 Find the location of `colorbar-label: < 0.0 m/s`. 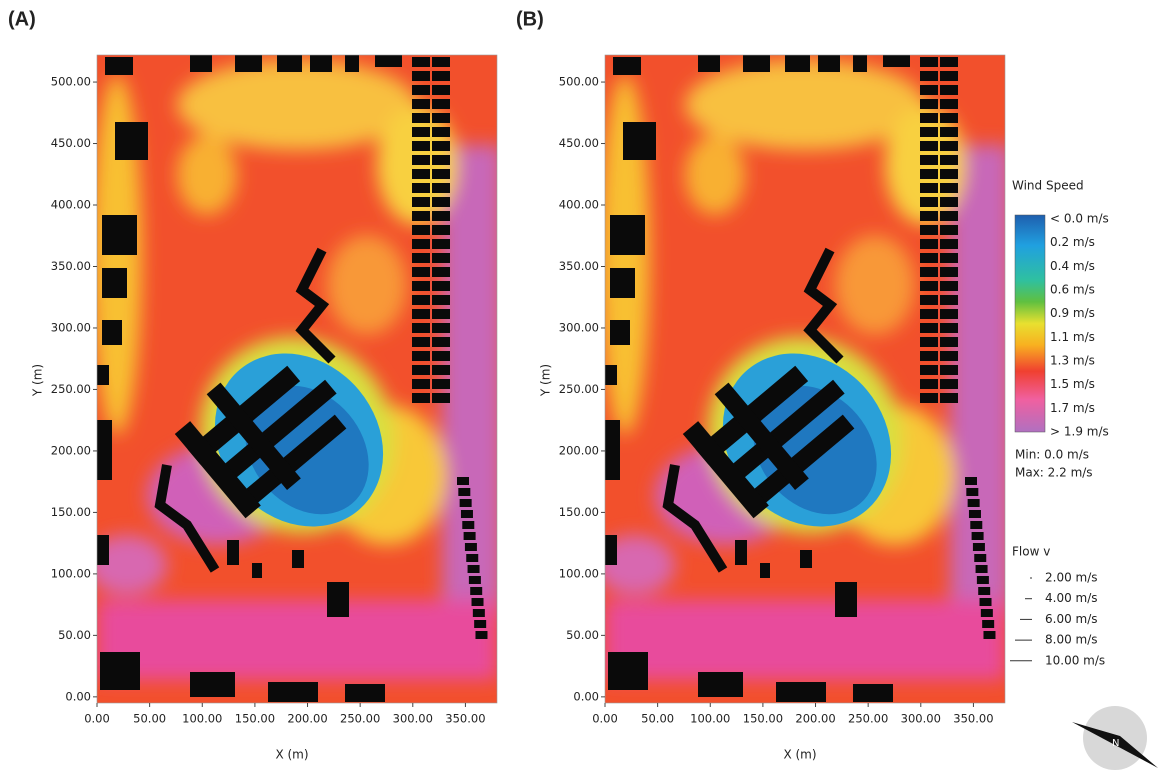

colorbar-label: < 0.0 m/s is located at coordinates (1079, 219).